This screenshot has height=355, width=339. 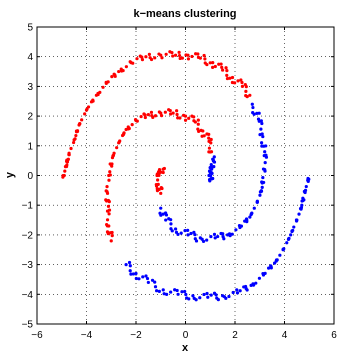 I want to click on y-tick-label: 4, so click(x=30, y=57).